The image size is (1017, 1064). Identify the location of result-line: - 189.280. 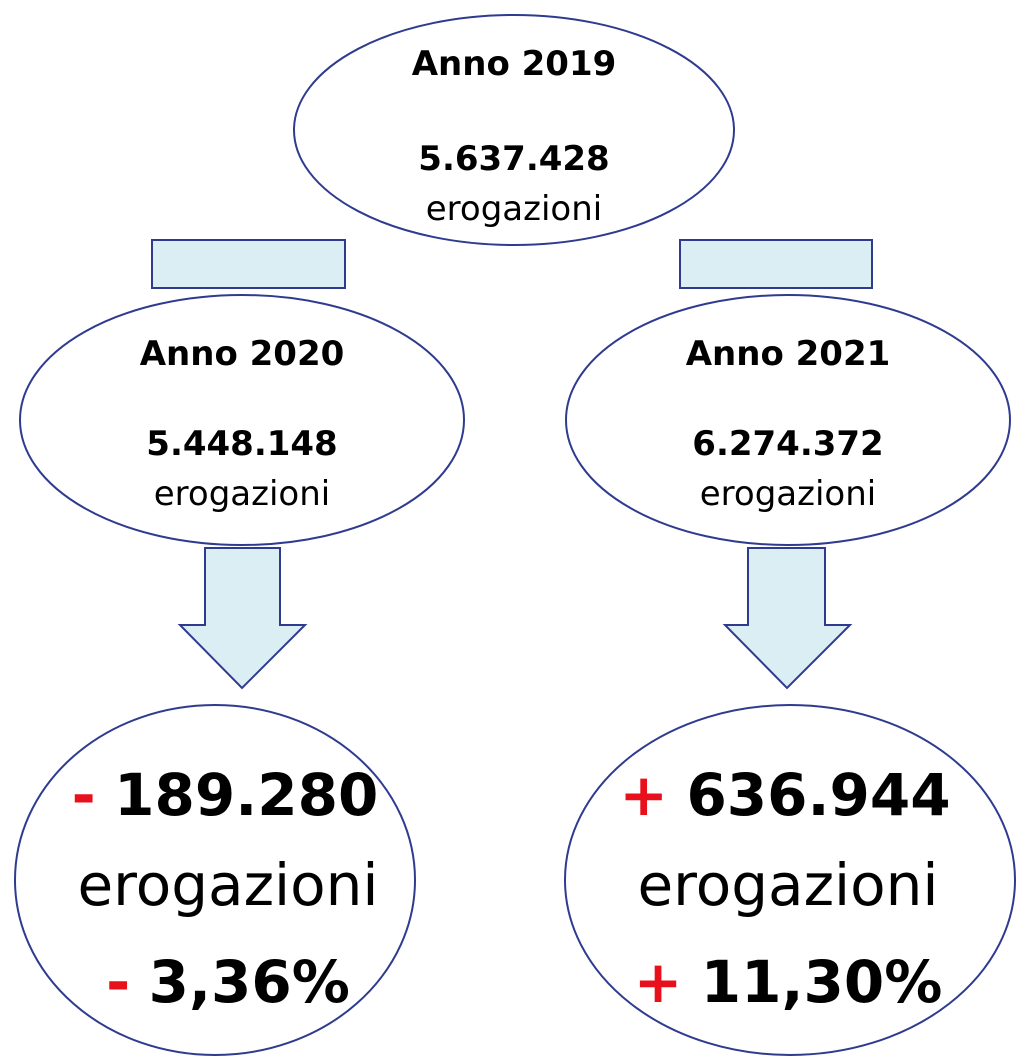
(225, 795).